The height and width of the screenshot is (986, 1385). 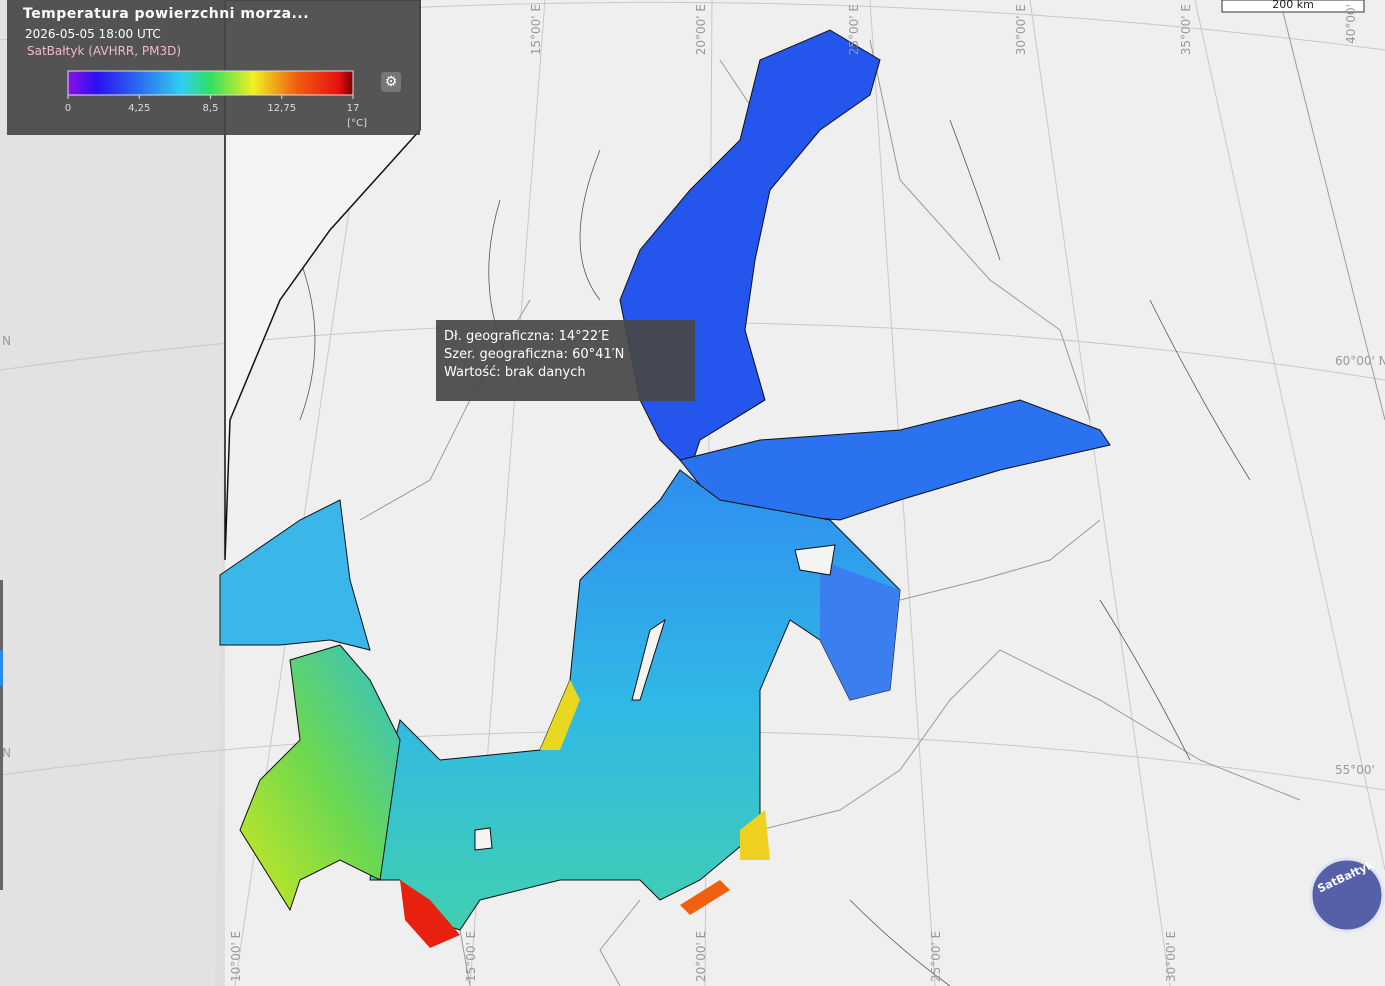 What do you see at coordinates (216, 99) in the screenshot?
I see `colorbar: [°C] 0 4,25 8,5 12,75 17` at bounding box center [216, 99].